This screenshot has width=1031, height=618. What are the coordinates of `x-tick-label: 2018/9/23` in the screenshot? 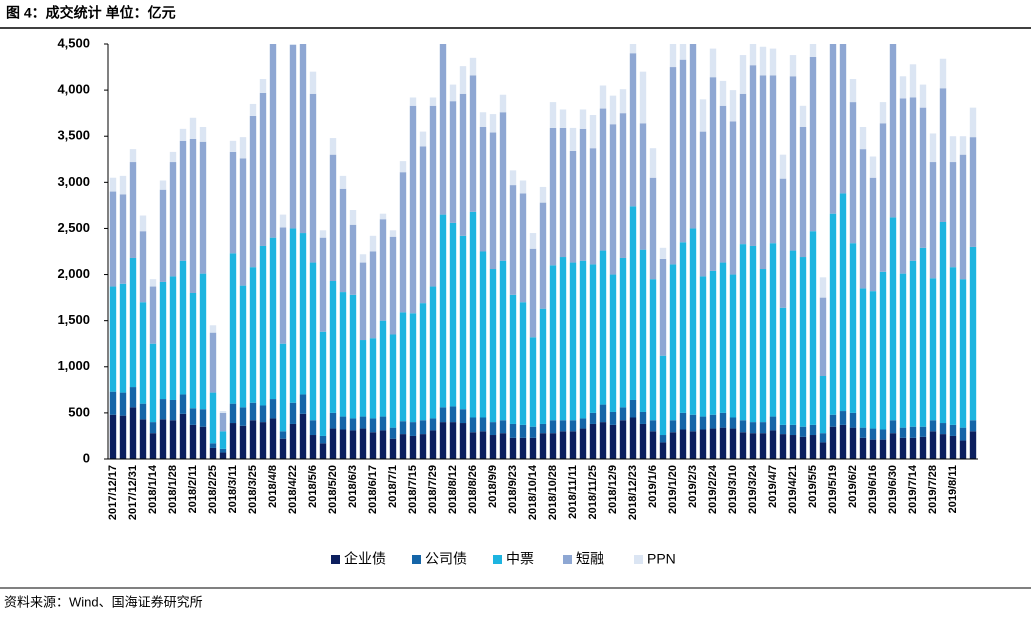 It's located at (513, 489).